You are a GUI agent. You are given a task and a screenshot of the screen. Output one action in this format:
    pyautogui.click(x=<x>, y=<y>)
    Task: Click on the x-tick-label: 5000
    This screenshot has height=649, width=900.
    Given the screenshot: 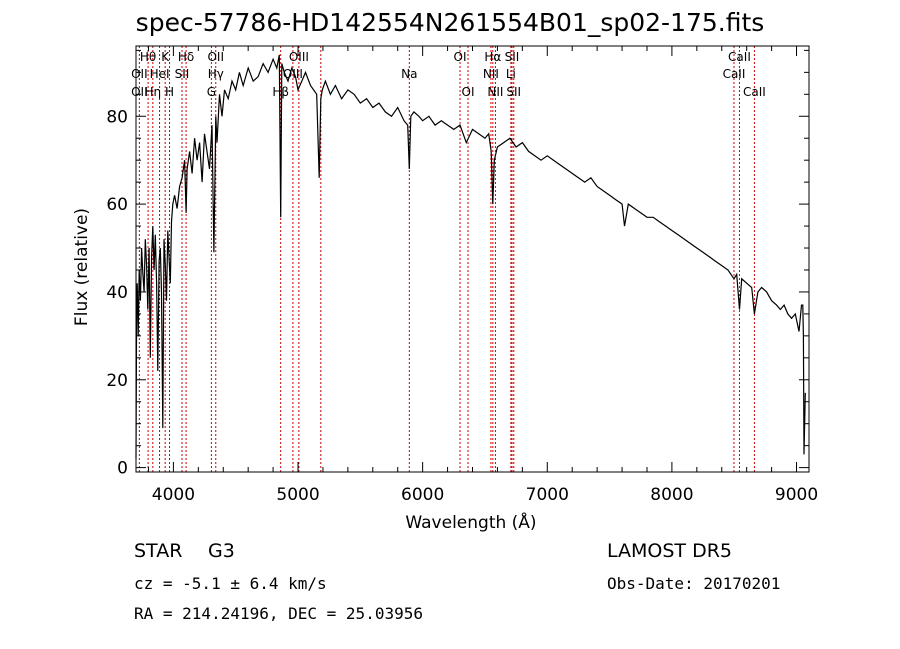 What is the action you would take?
    pyautogui.click(x=297, y=495)
    